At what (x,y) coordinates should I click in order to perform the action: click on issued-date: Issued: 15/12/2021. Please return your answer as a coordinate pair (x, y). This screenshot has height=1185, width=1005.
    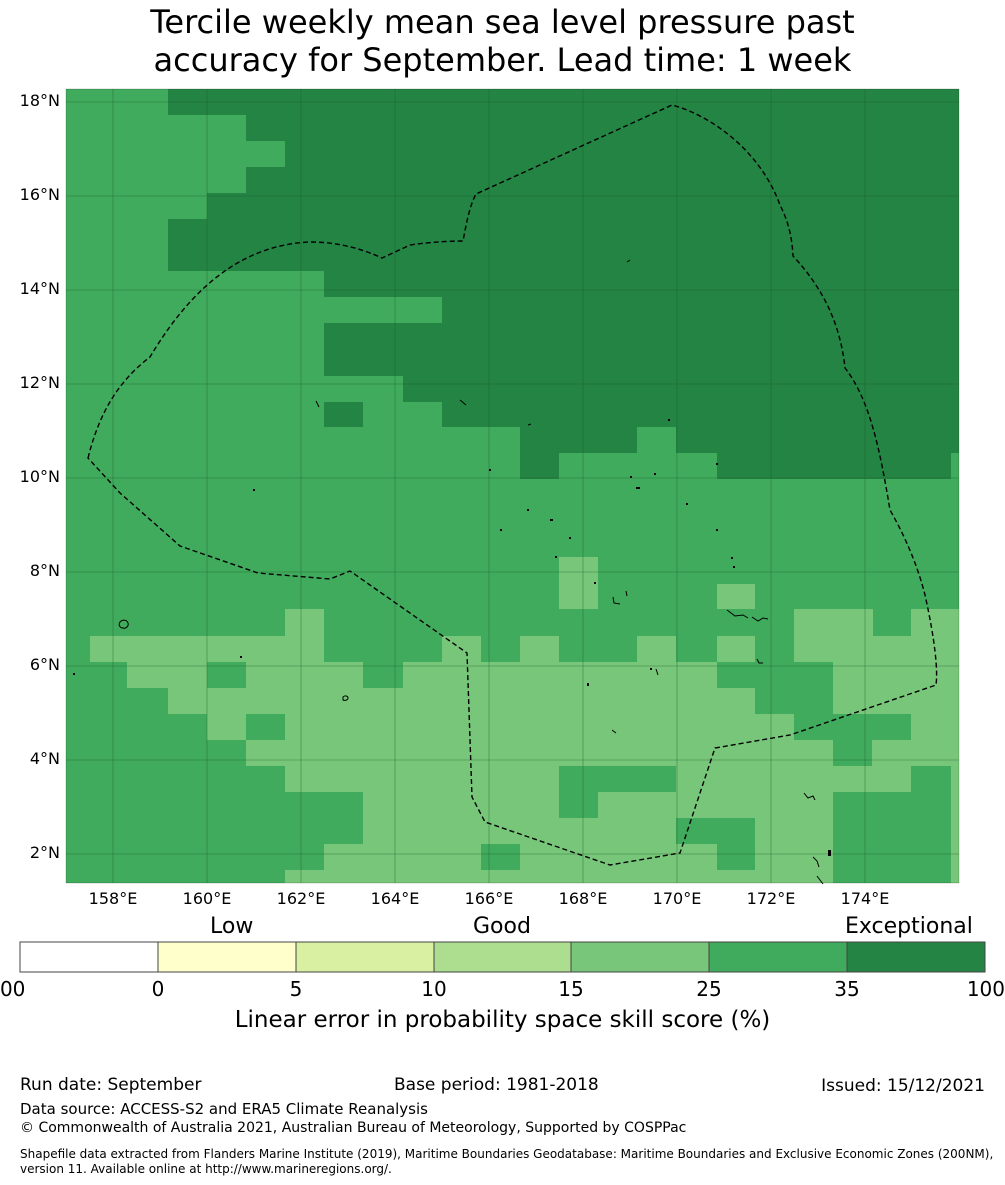
    Looking at the image, I should click on (903, 1086).